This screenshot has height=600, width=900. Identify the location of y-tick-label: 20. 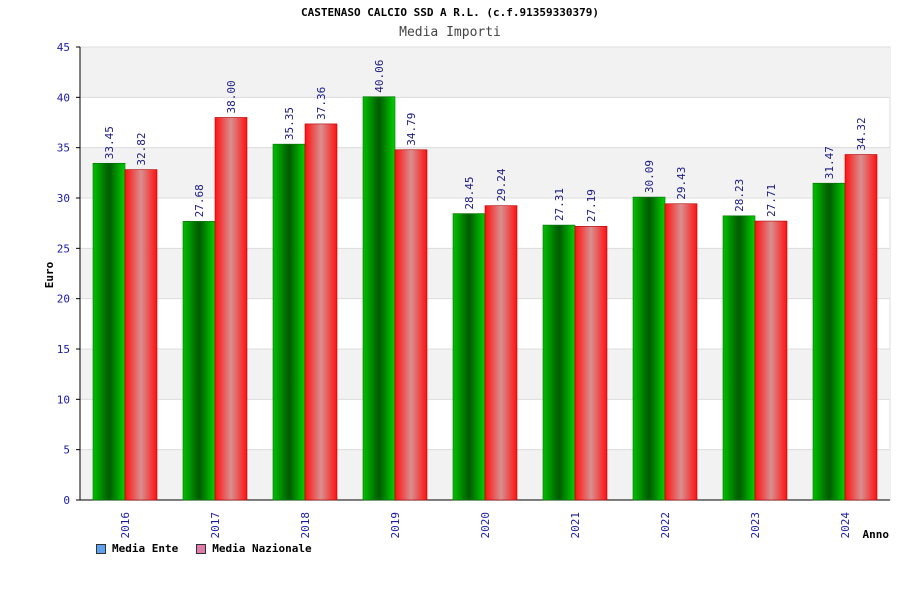
(63, 299).